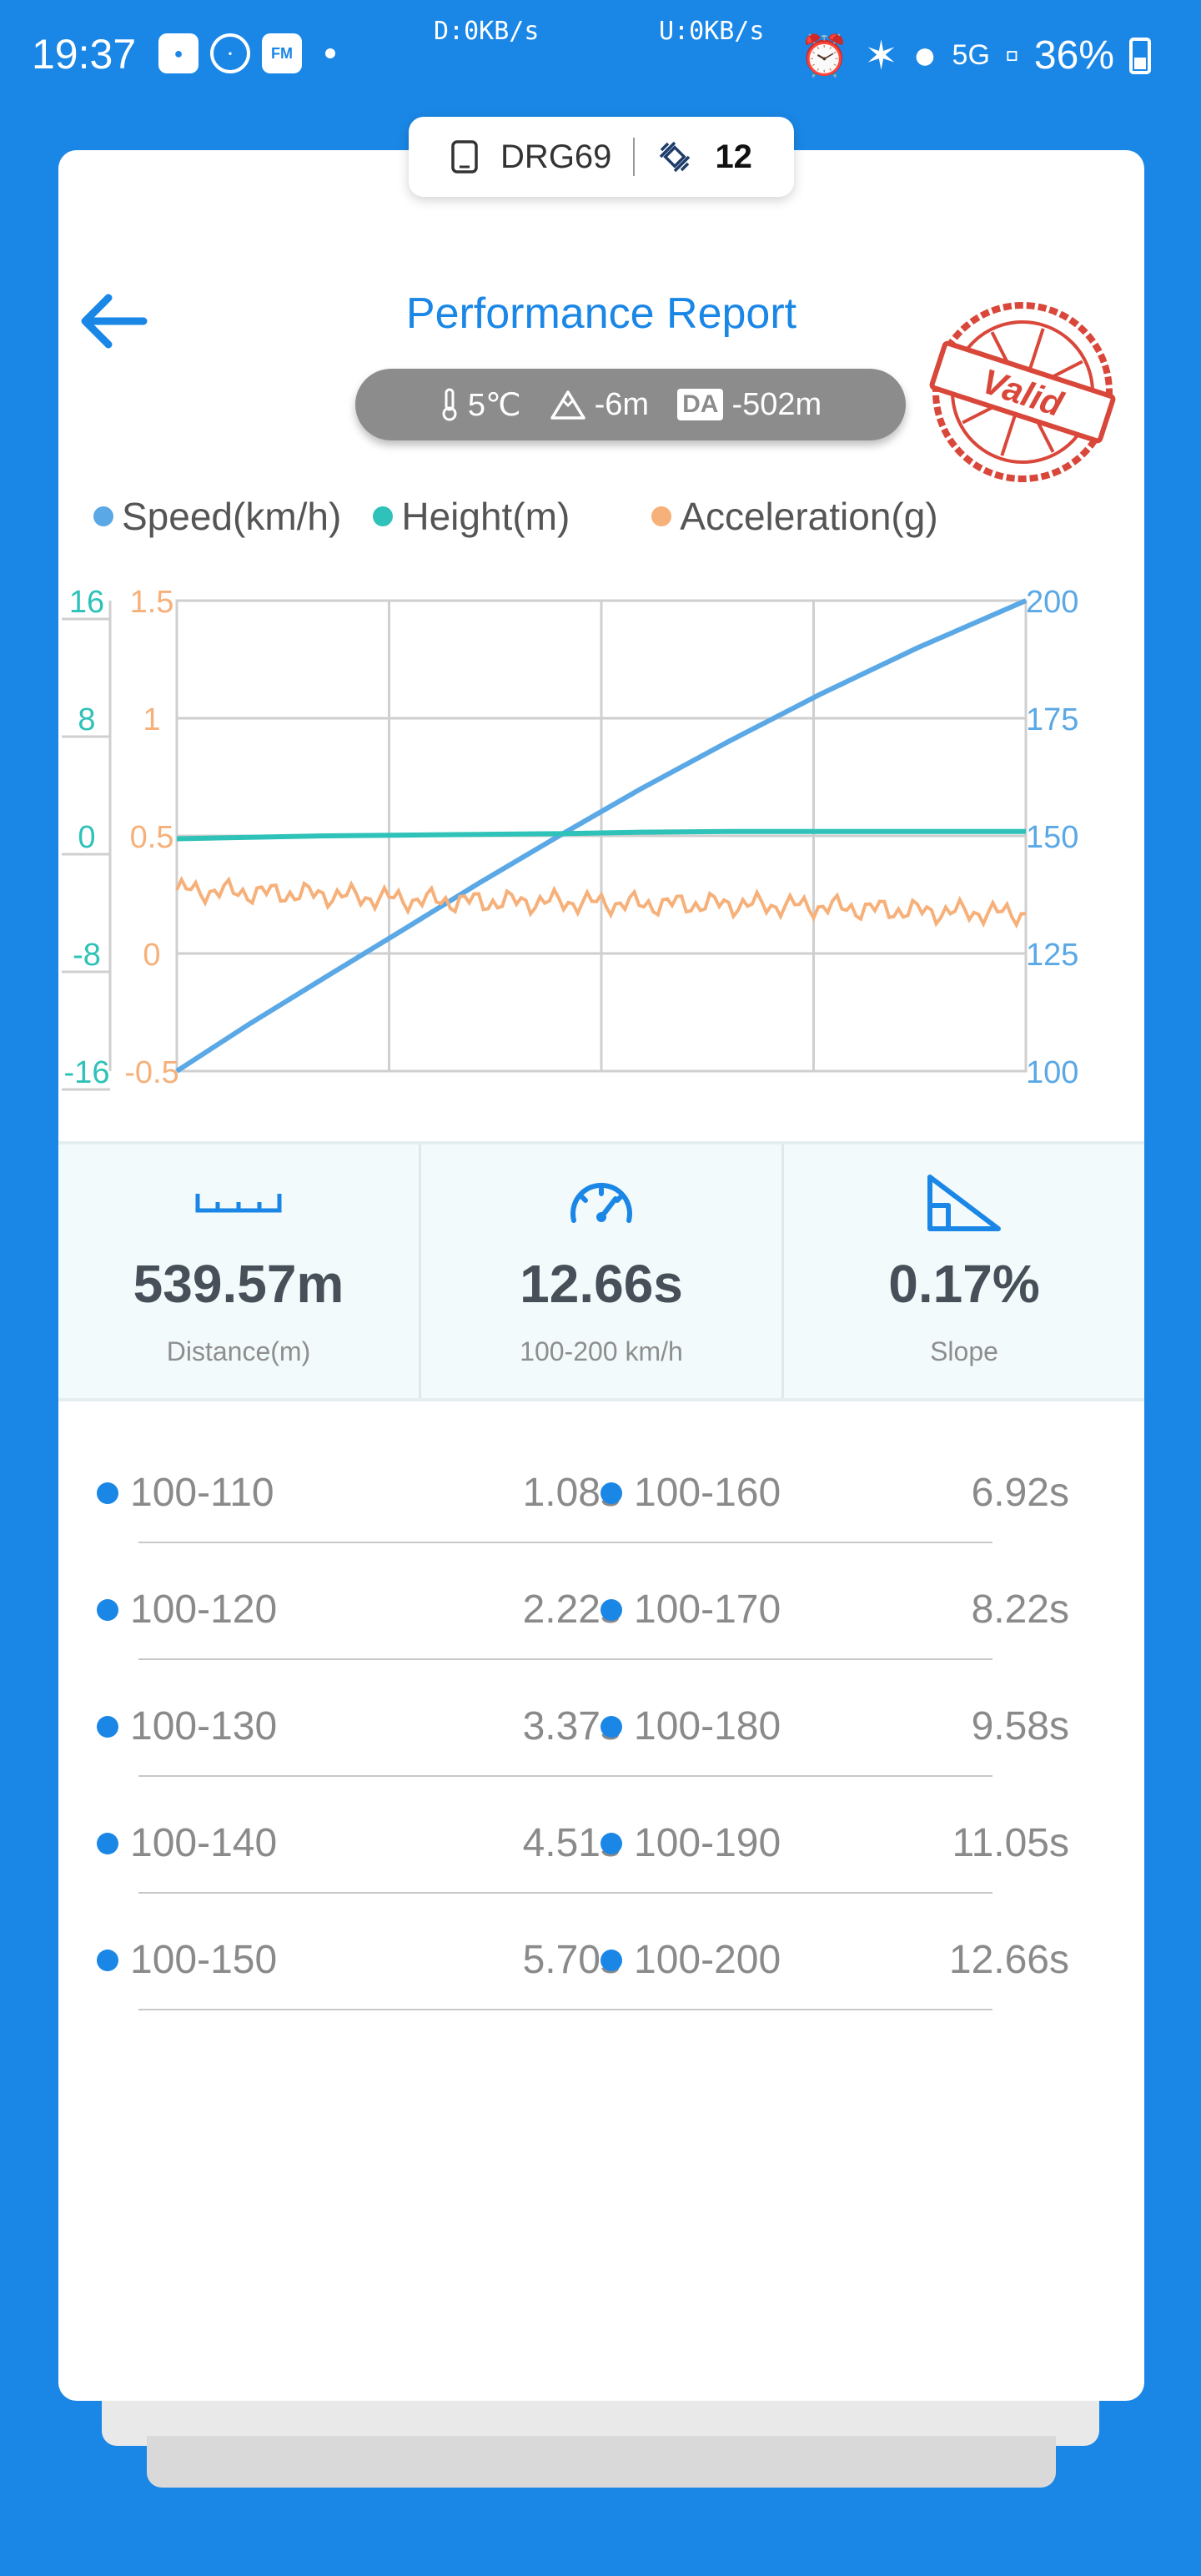 Image resolution: width=1201 pixels, height=2576 pixels. Describe the element at coordinates (708, 1726) in the screenshot. I see `split-range: 100-180` at that location.